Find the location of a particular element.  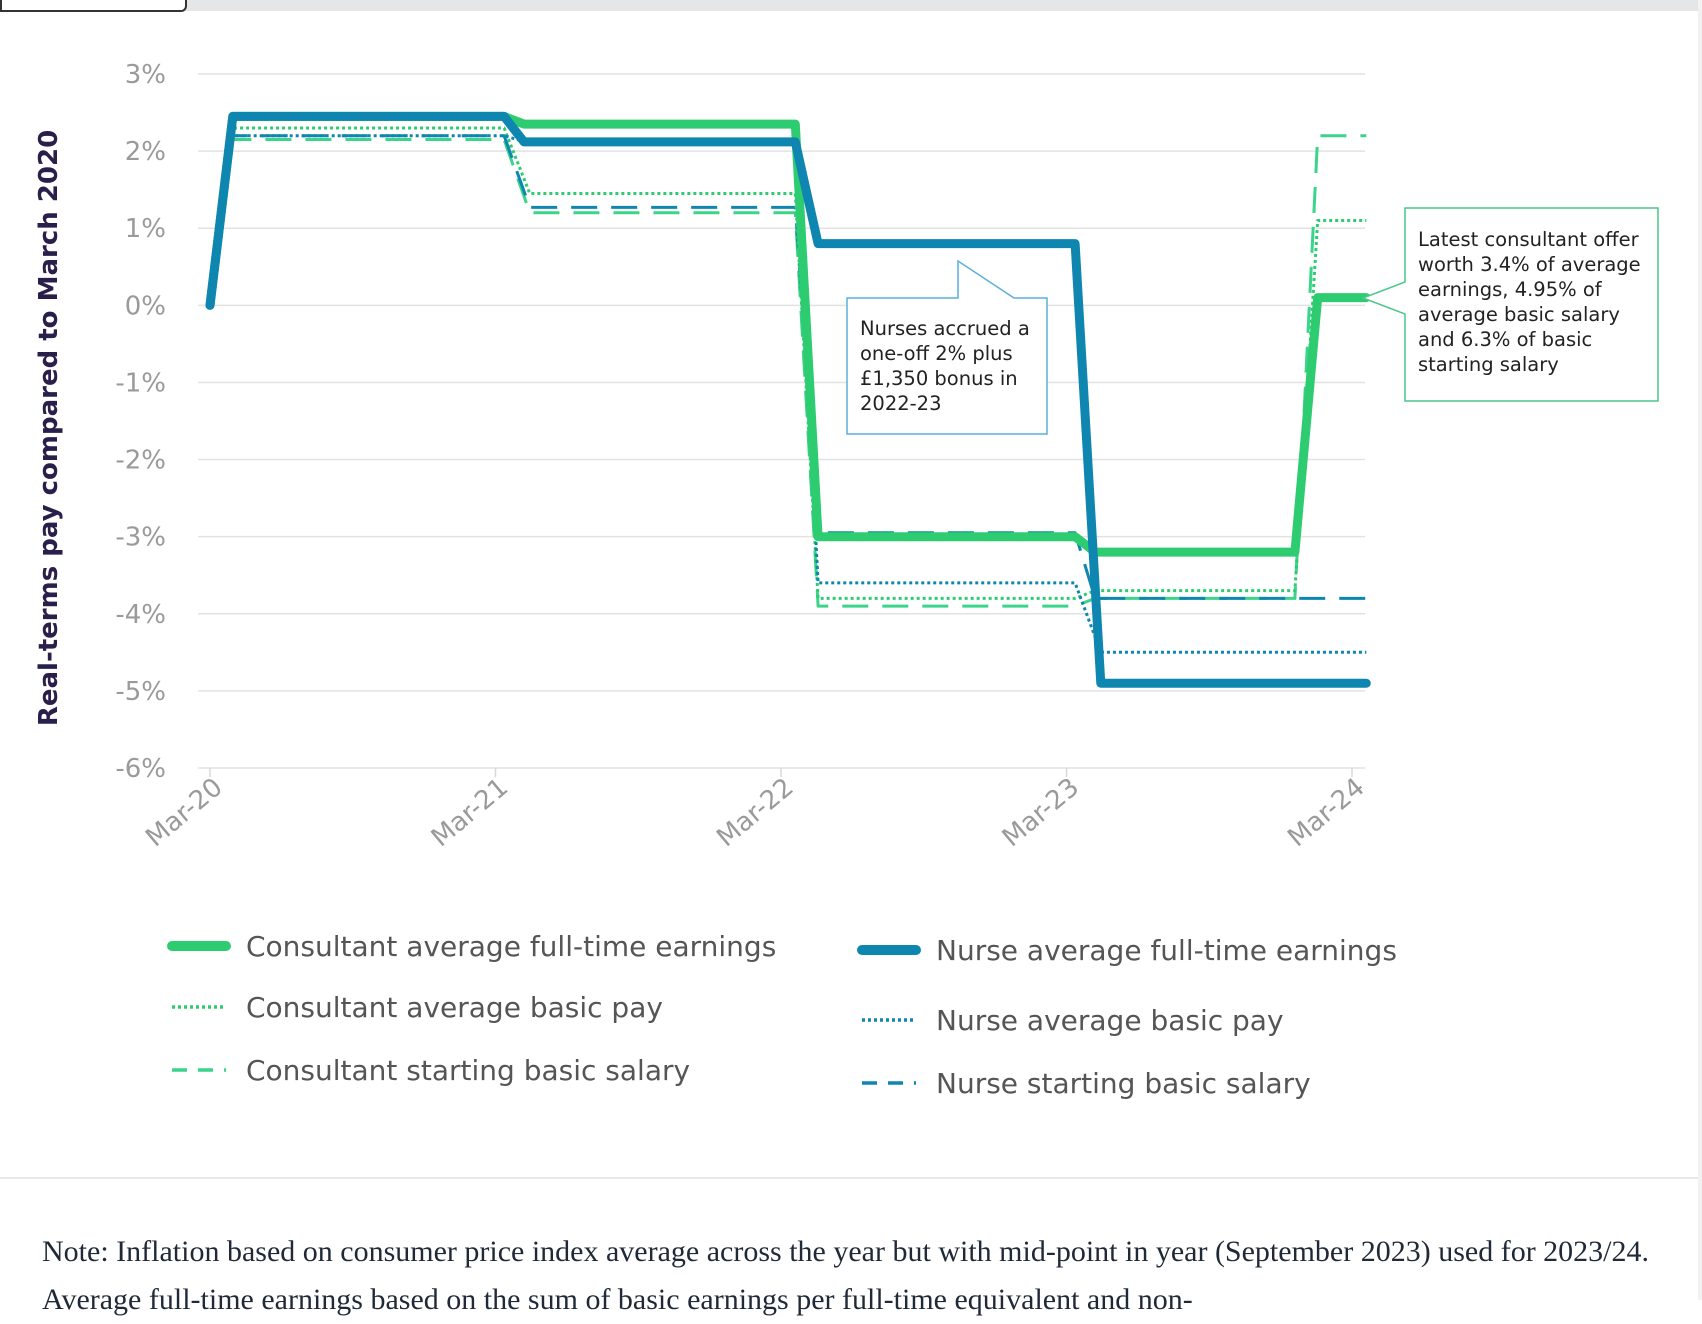

y-tick-label: -1% is located at coordinates (140, 383).